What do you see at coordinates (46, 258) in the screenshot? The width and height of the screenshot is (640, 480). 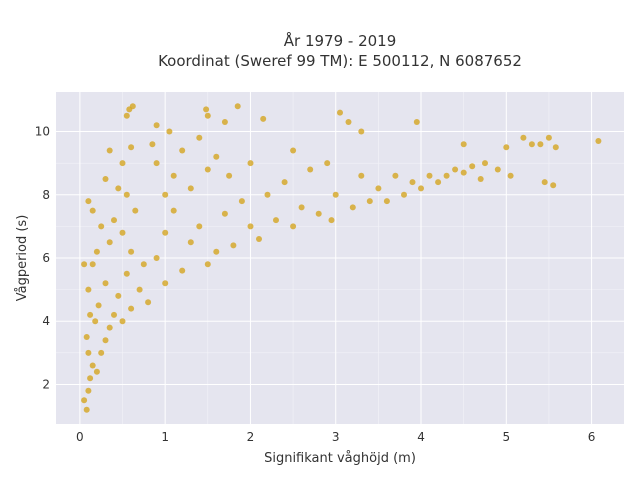 I see `y-tick-label: 6` at bounding box center [46, 258].